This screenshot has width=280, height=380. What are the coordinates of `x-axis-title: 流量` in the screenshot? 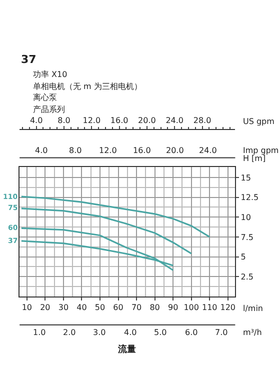 It's located at (126, 349).